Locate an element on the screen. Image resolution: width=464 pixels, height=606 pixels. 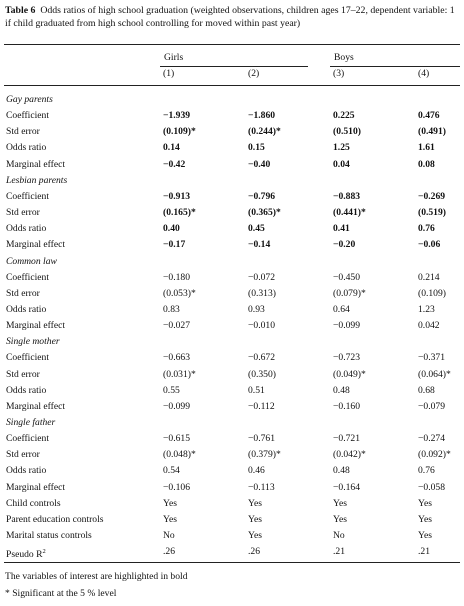
cell: −0.42 is located at coordinates (174, 164).